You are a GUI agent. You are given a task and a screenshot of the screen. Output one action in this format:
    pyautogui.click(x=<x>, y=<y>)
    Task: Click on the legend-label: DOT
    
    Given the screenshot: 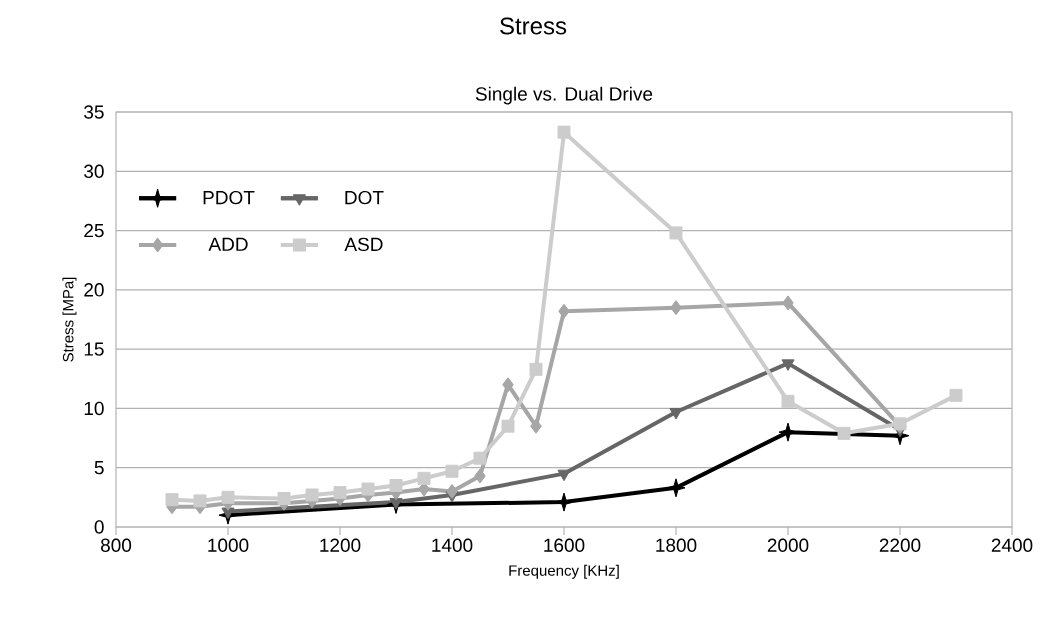 What is the action you would take?
    pyautogui.click(x=364, y=197)
    